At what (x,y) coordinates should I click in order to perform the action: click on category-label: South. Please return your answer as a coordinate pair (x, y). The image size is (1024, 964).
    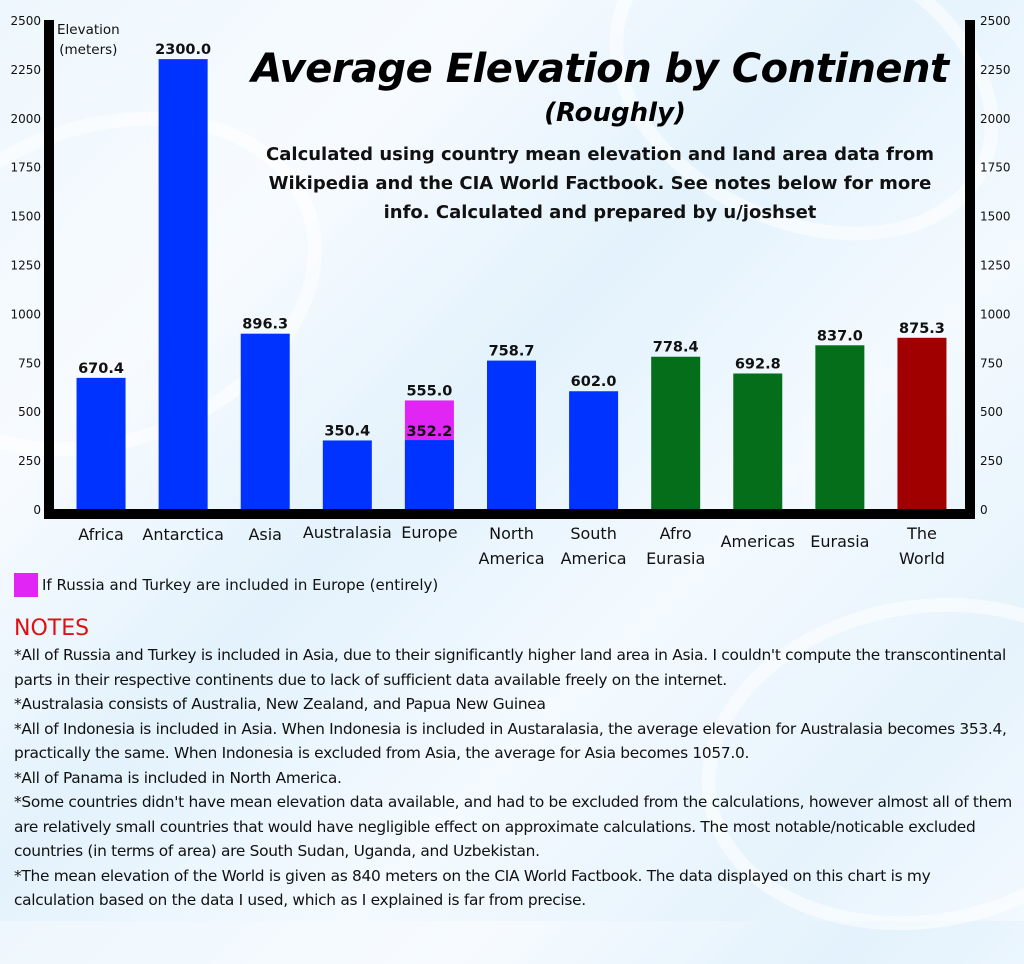
    Looking at the image, I should click on (593, 533).